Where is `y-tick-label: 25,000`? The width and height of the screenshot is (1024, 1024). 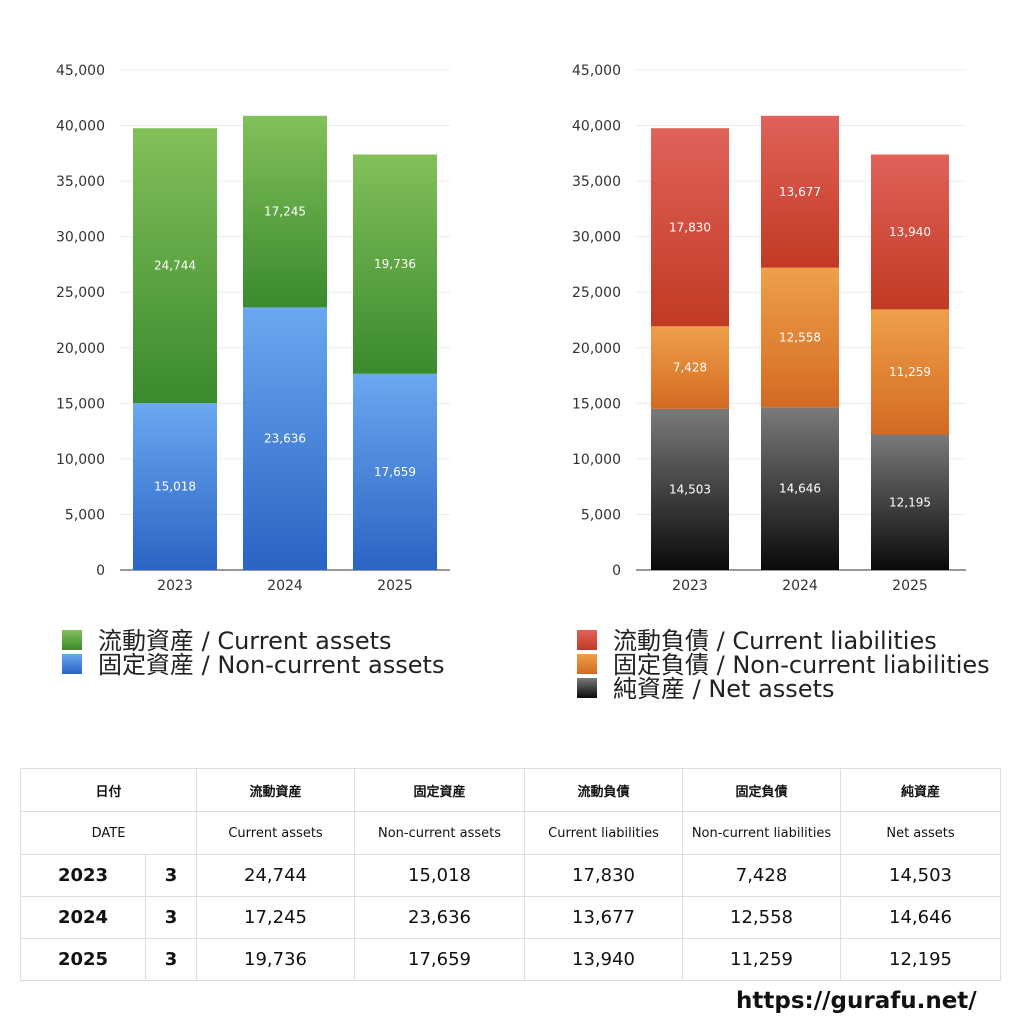 y-tick-label: 25,000 is located at coordinates (596, 293).